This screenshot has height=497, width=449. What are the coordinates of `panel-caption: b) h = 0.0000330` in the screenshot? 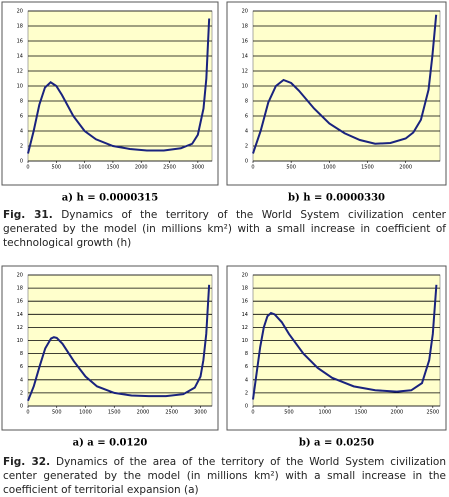 It's located at (336, 198).